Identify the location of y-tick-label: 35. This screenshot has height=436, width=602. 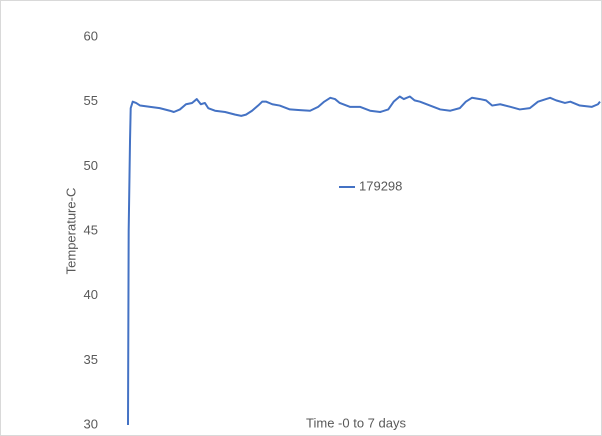
(91, 359).